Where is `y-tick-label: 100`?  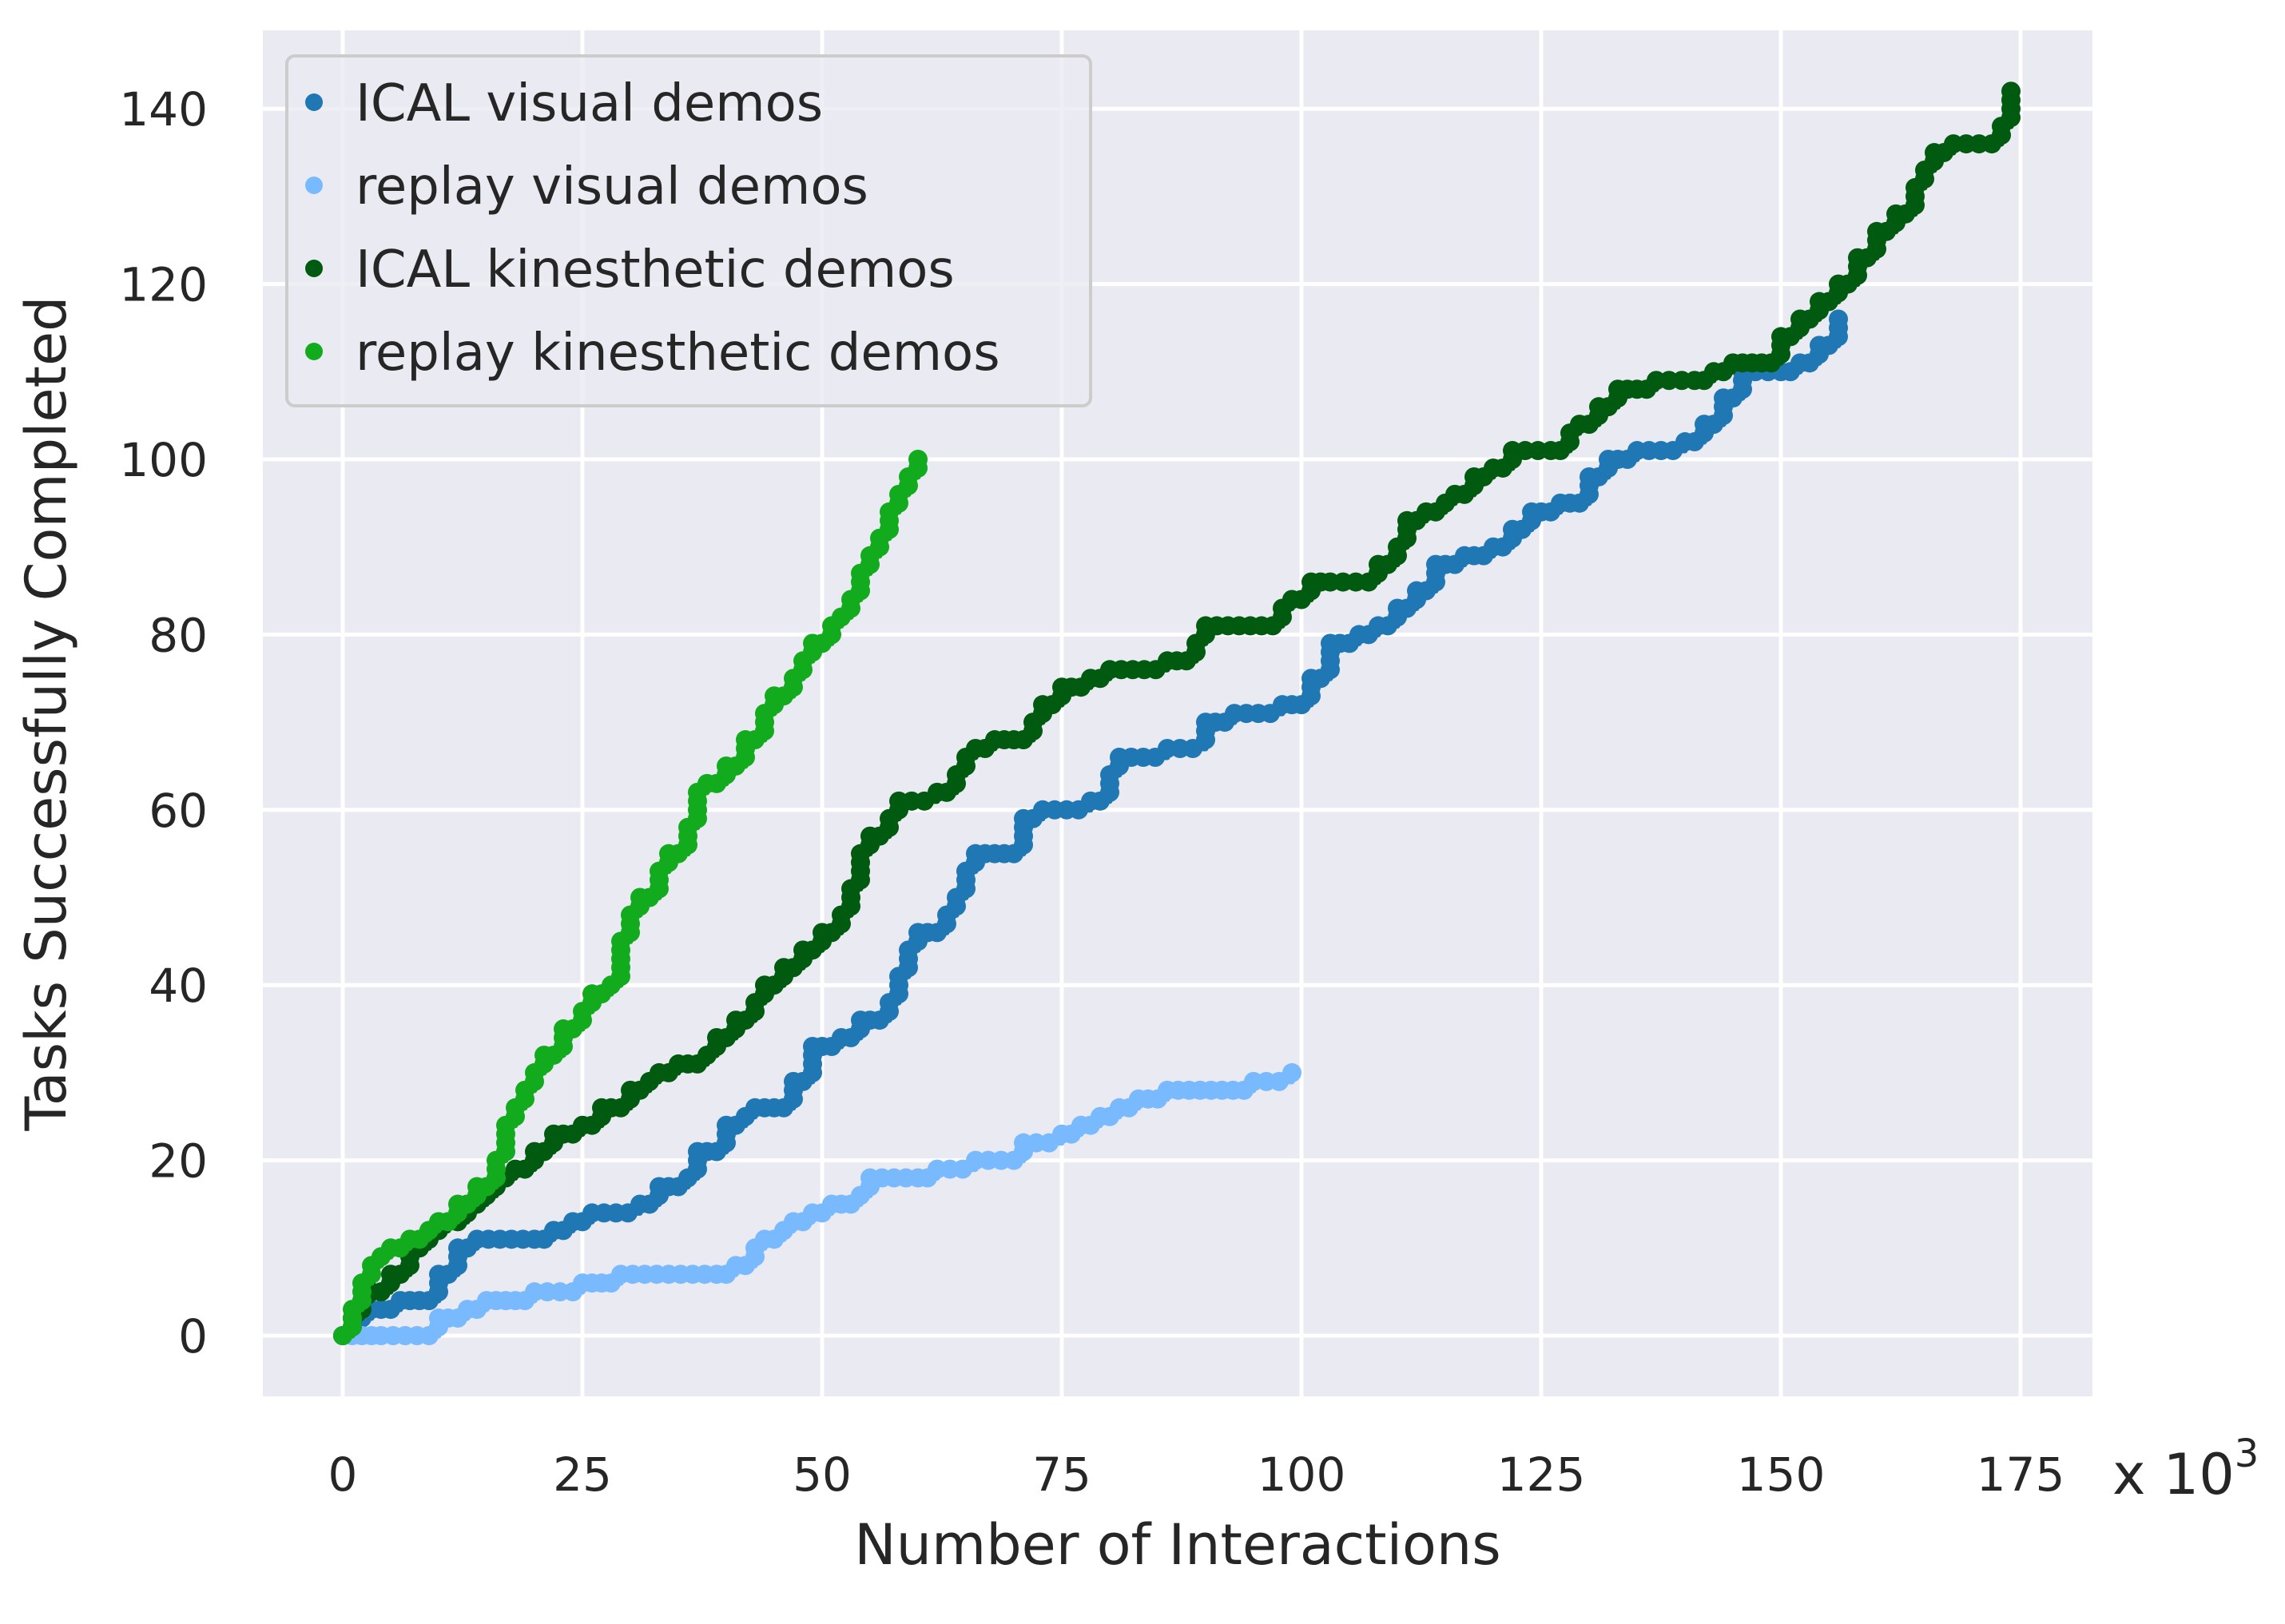
y-tick-label: 100 is located at coordinates (163, 460).